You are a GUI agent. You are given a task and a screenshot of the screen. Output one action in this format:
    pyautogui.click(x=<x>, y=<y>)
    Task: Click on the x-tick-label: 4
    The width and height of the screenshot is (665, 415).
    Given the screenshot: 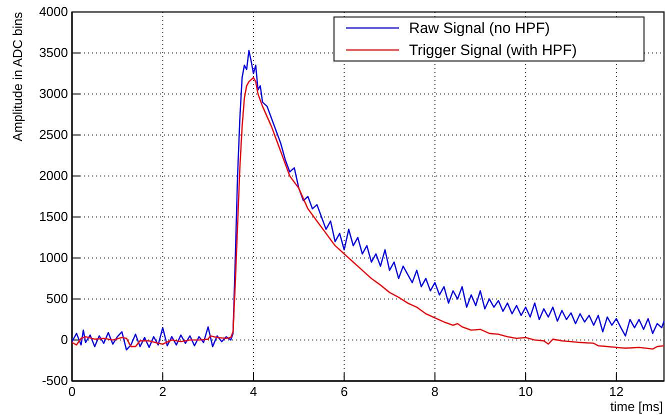 What is the action you would take?
    pyautogui.click(x=254, y=392)
    